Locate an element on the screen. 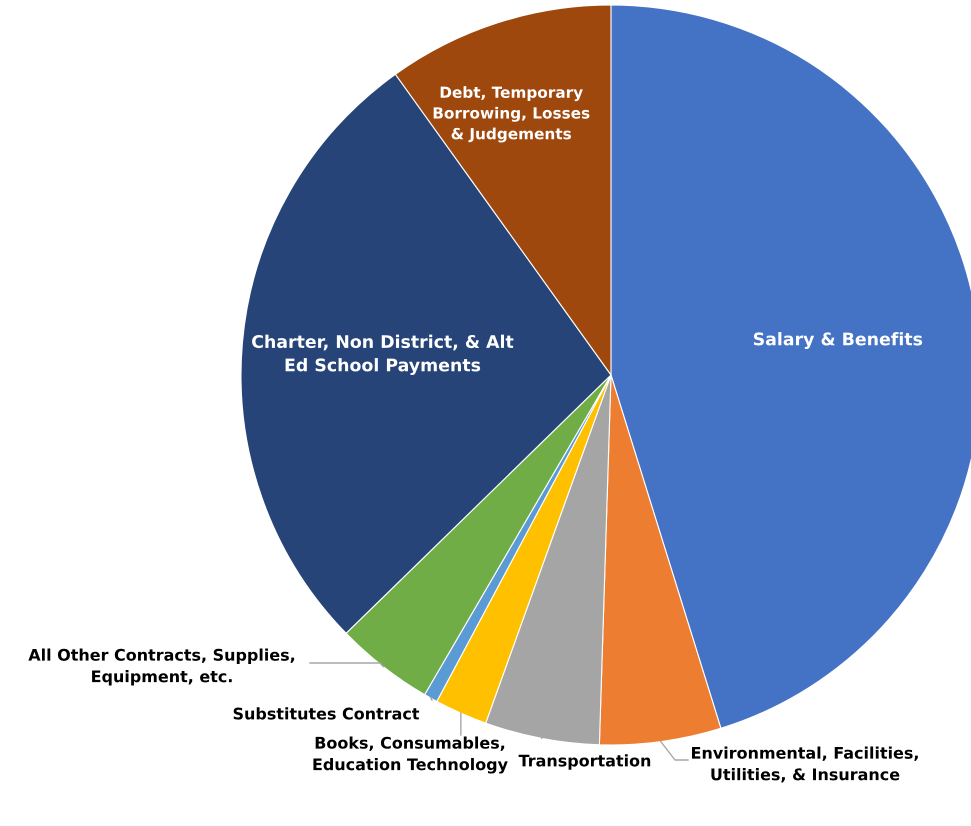 Image resolution: width=971 pixels, height=826 pixels. slice-label: Transportation is located at coordinates (584, 762).